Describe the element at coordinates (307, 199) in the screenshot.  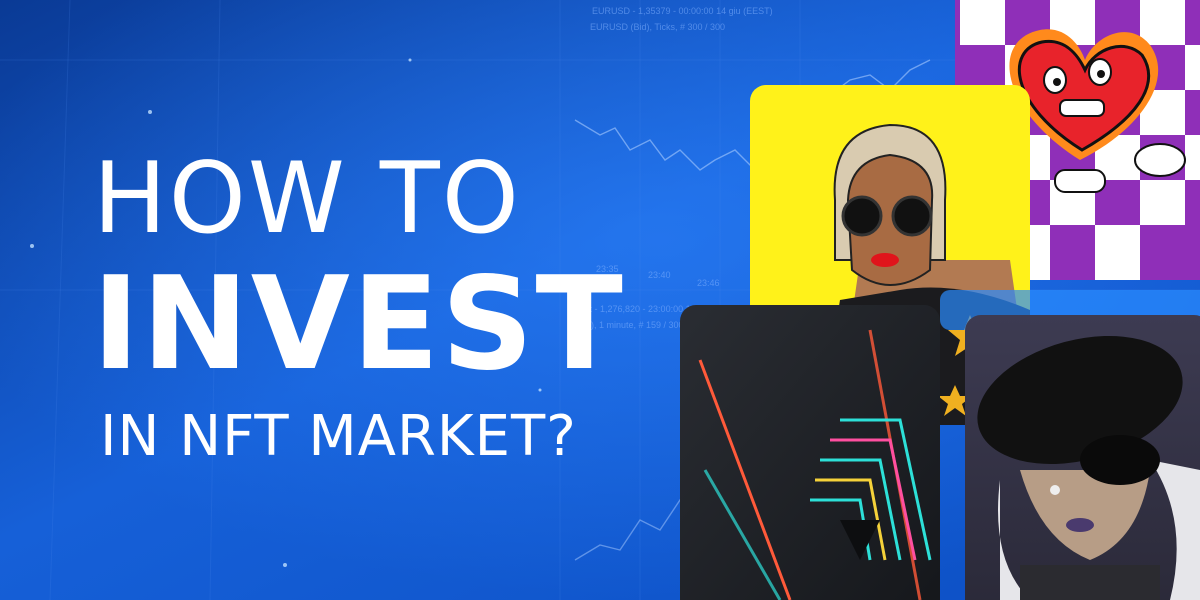
I see `headline-line1: HOW TO` at that location.